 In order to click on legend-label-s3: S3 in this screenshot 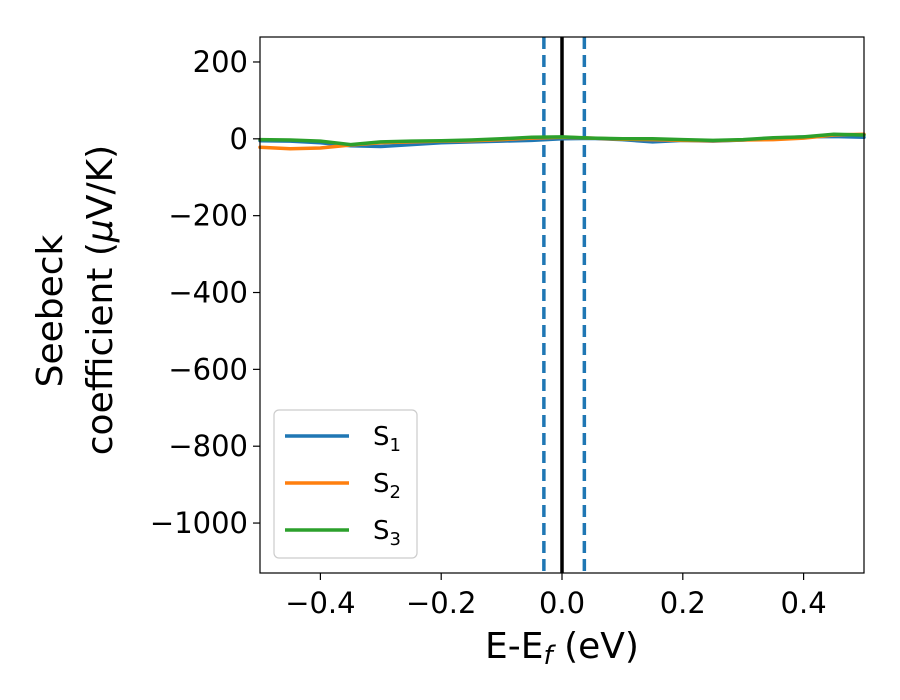, I will do `click(387, 533)`.